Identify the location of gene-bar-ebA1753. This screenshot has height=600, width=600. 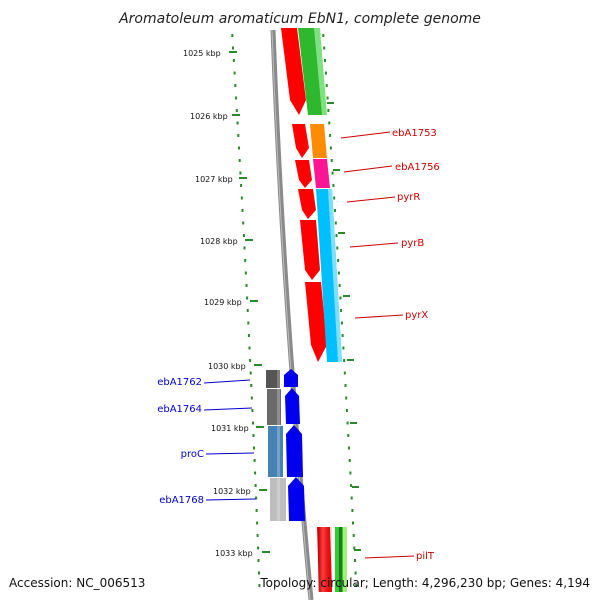
(318, 141).